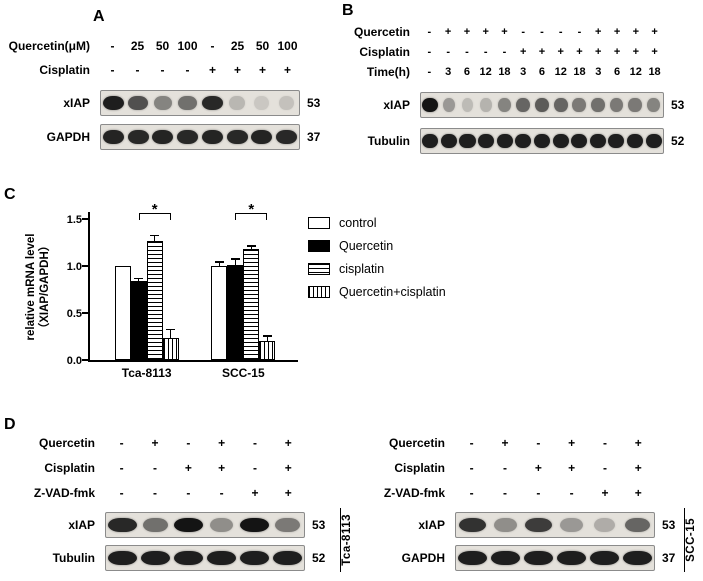 This screenshot has width=703, height=581. I want to click on condition-value: 18, so click(654, 72).